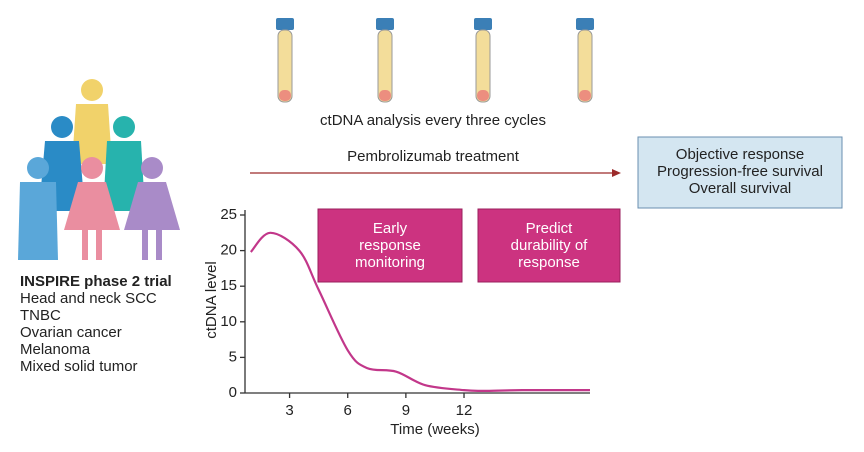  I want to click on analysis-label: ctDNA analysis every three cycles, so click(433, 120).